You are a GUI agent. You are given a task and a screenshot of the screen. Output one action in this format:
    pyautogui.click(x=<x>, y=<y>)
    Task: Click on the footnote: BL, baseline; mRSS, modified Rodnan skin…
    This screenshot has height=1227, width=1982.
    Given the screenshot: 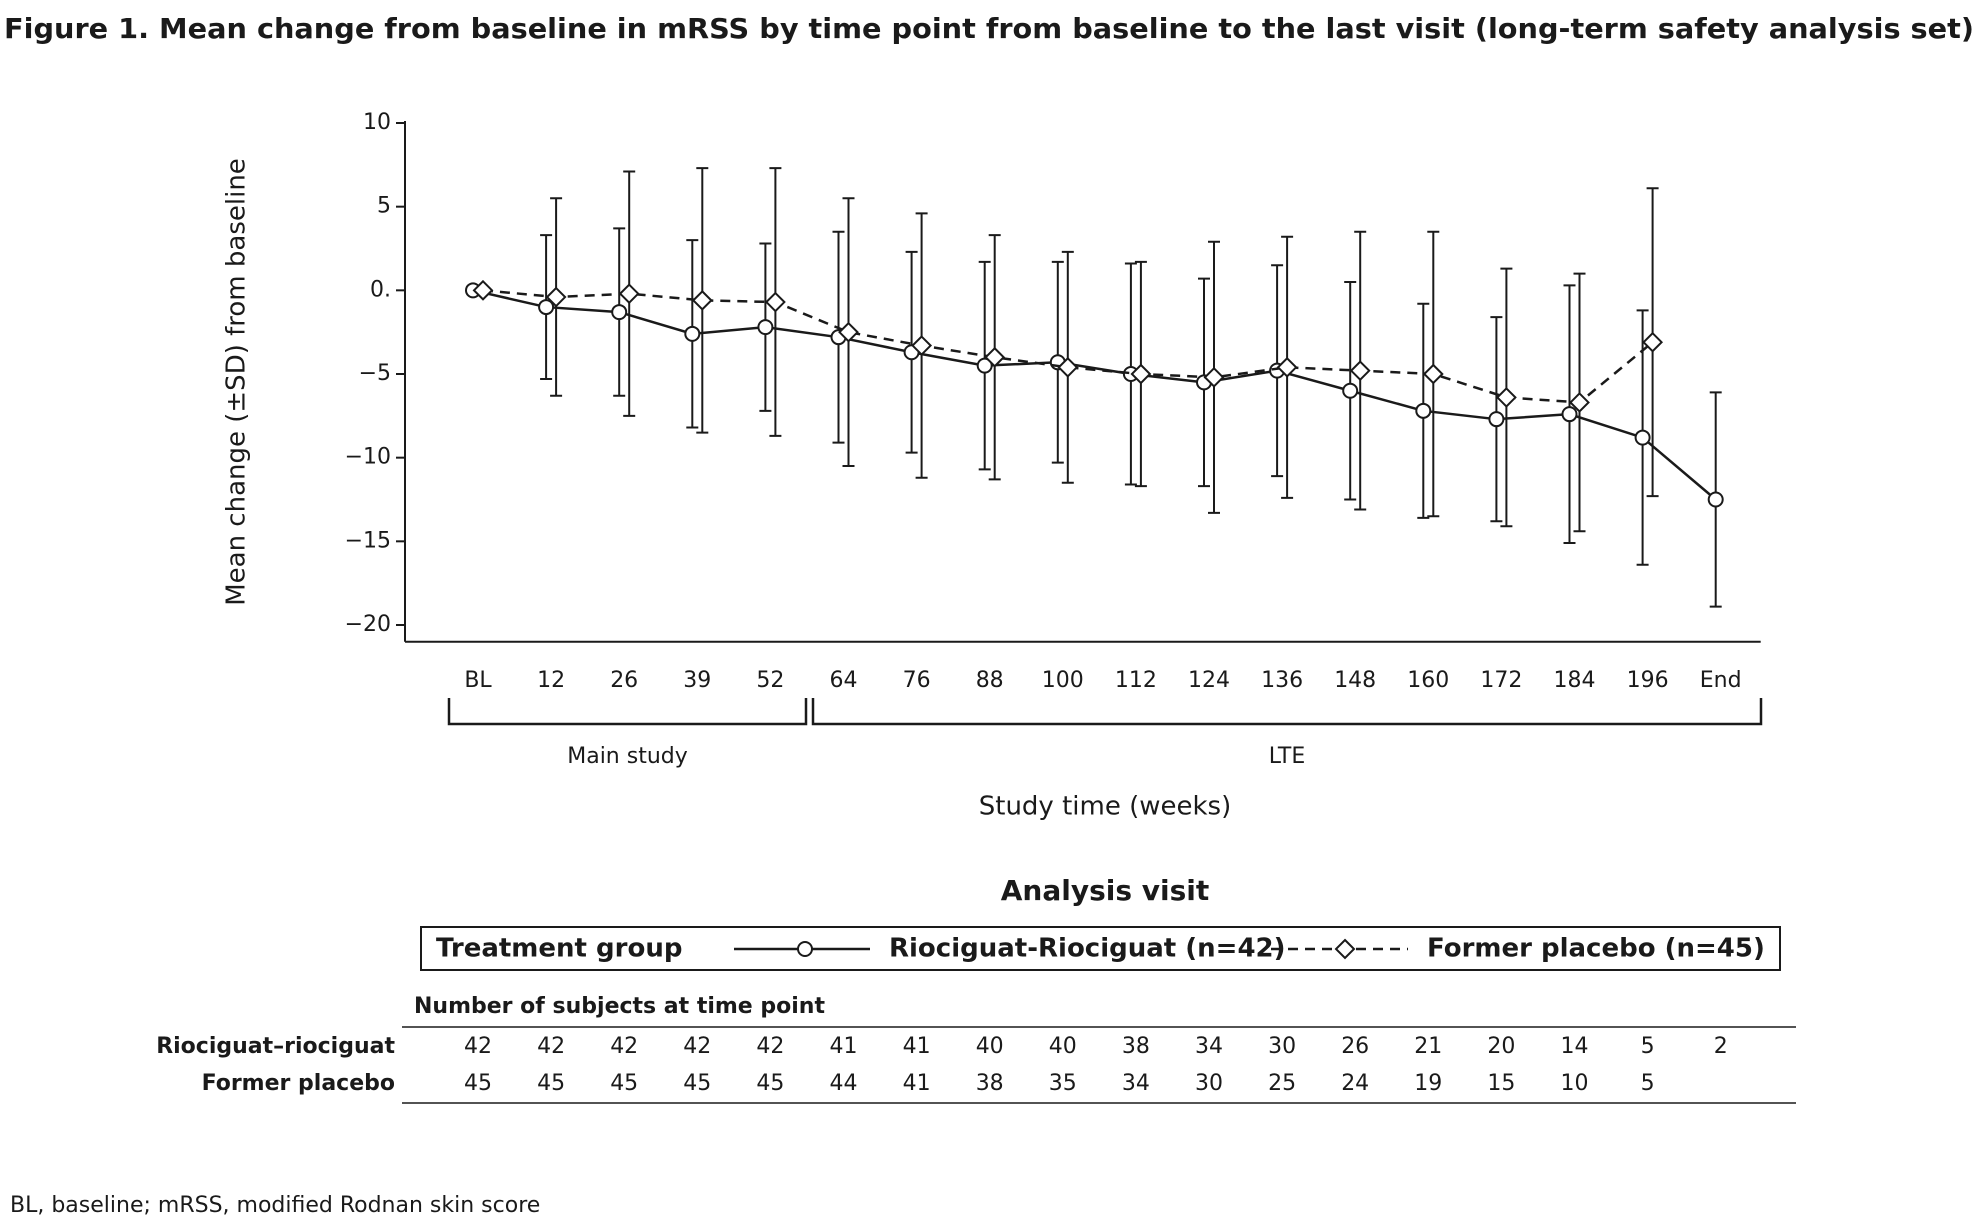 What is the action you would take?
    pyautogui.click(x=275, y=1205)
    